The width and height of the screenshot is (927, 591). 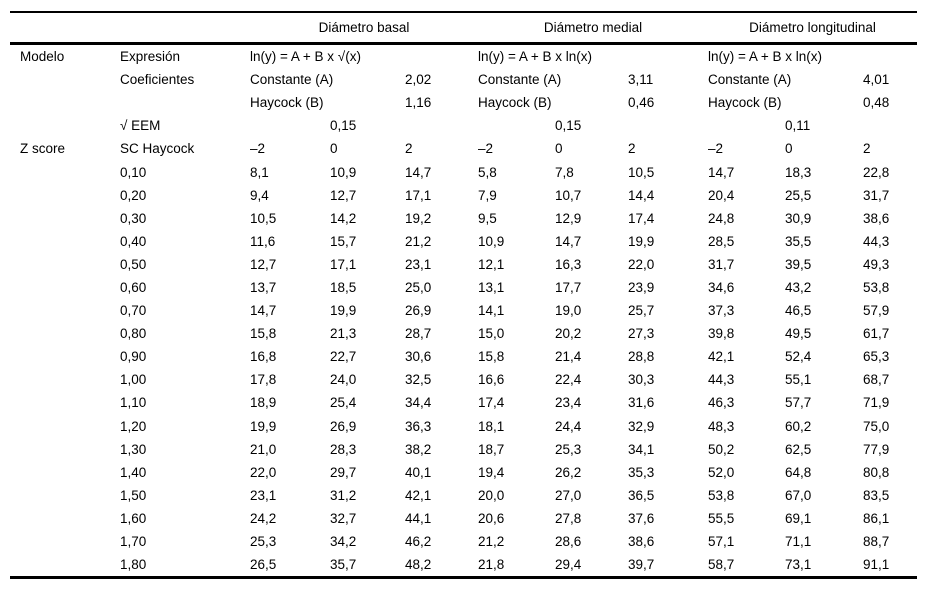 I want to click on group-header-medial: Diámetro medial, so click(x=593, y=27).